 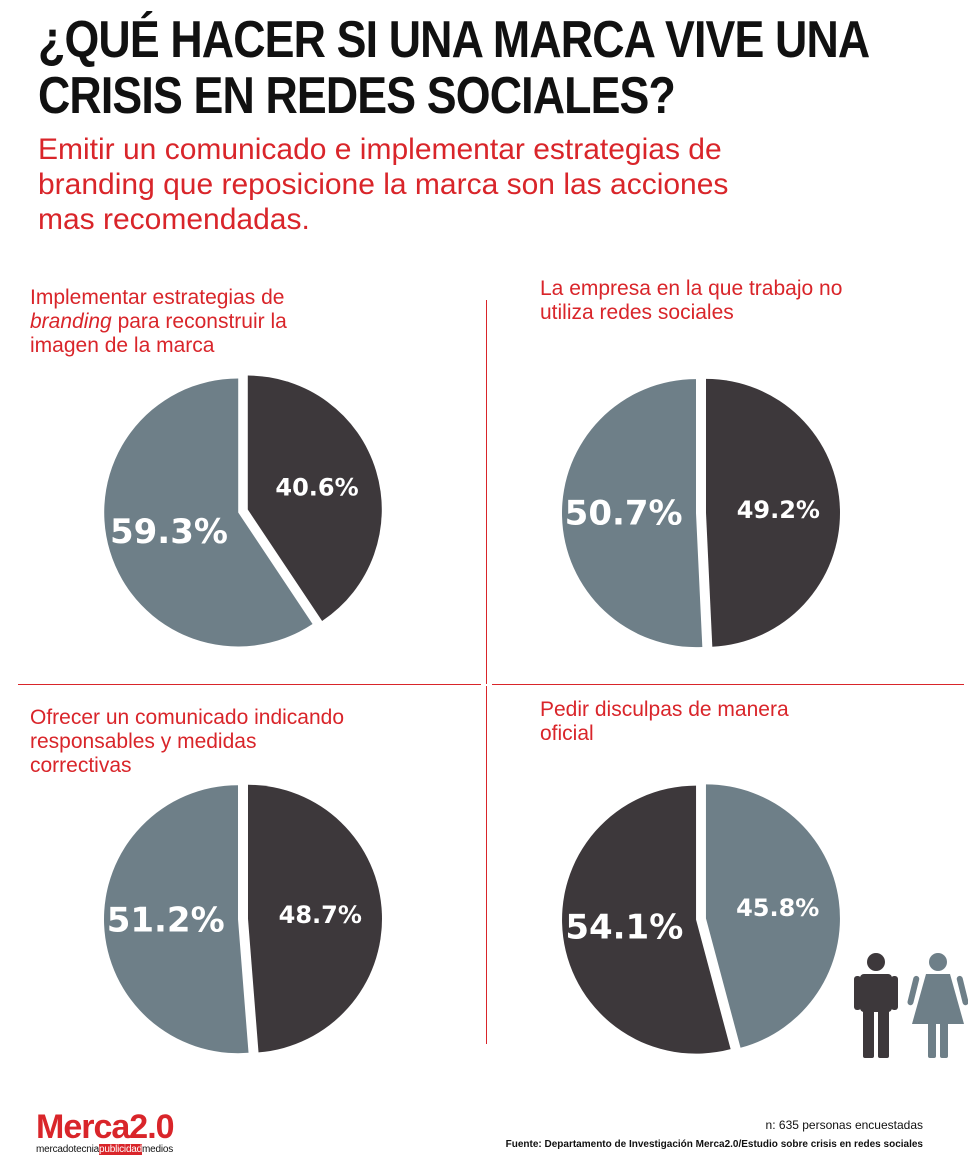 I want to click on man-icon, so click(x=876, y=1005).